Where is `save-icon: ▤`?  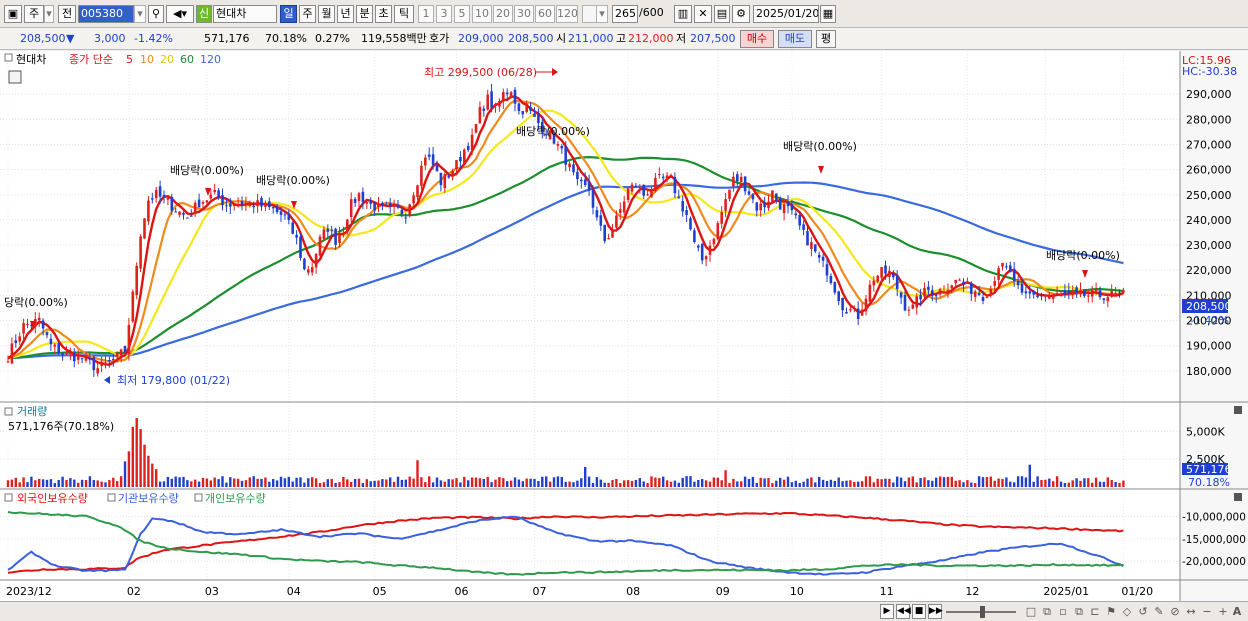
save-icon: ▤ is located at coordinates (722, 14).